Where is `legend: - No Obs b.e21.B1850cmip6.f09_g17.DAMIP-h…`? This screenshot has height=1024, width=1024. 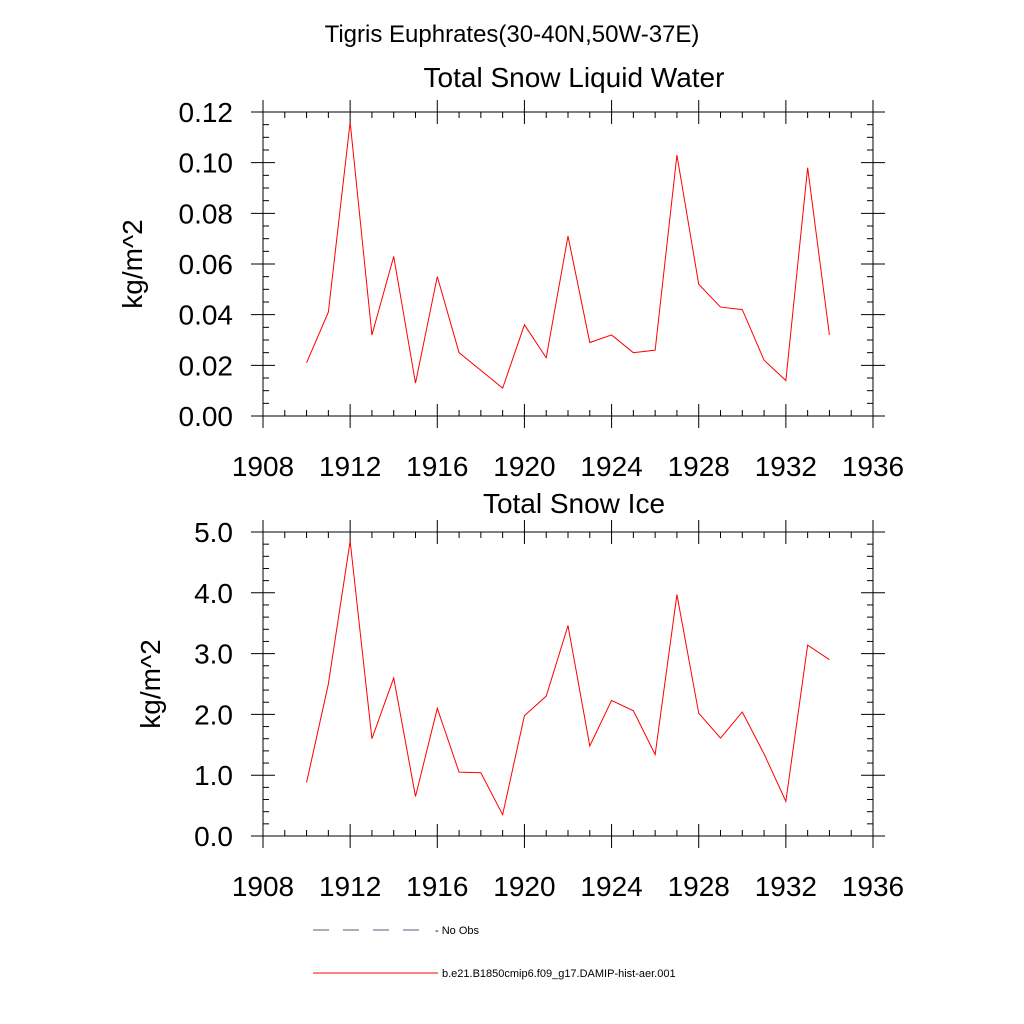 legend: - No Obs b.e21.B1850cmip6.f09_g17.DAMIP-h… is located at coordinates (494, 952).